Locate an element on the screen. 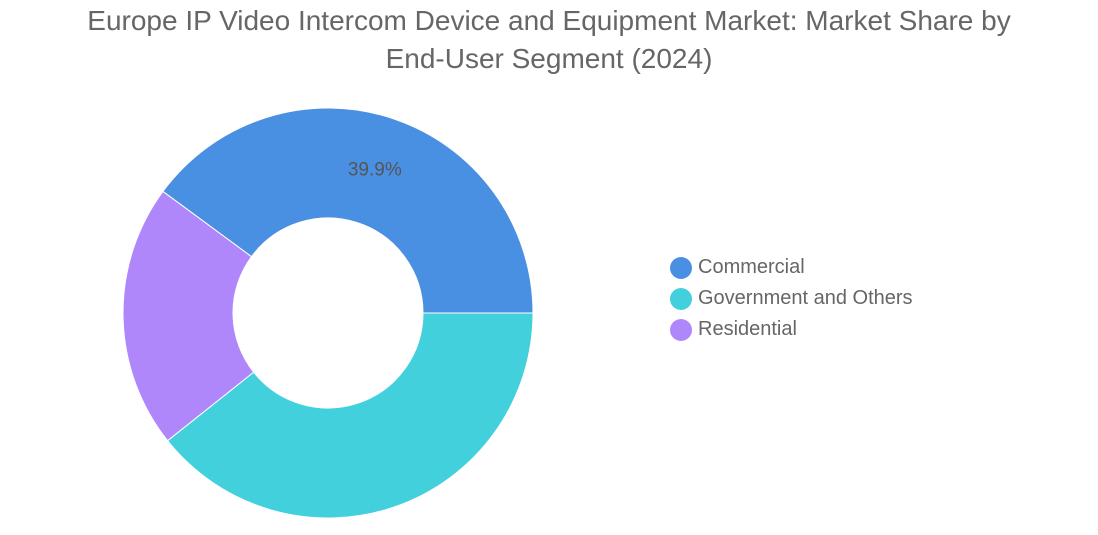 The image size is (1098, 535). legend-swatch-commercial is located at coordinates (681, 267).